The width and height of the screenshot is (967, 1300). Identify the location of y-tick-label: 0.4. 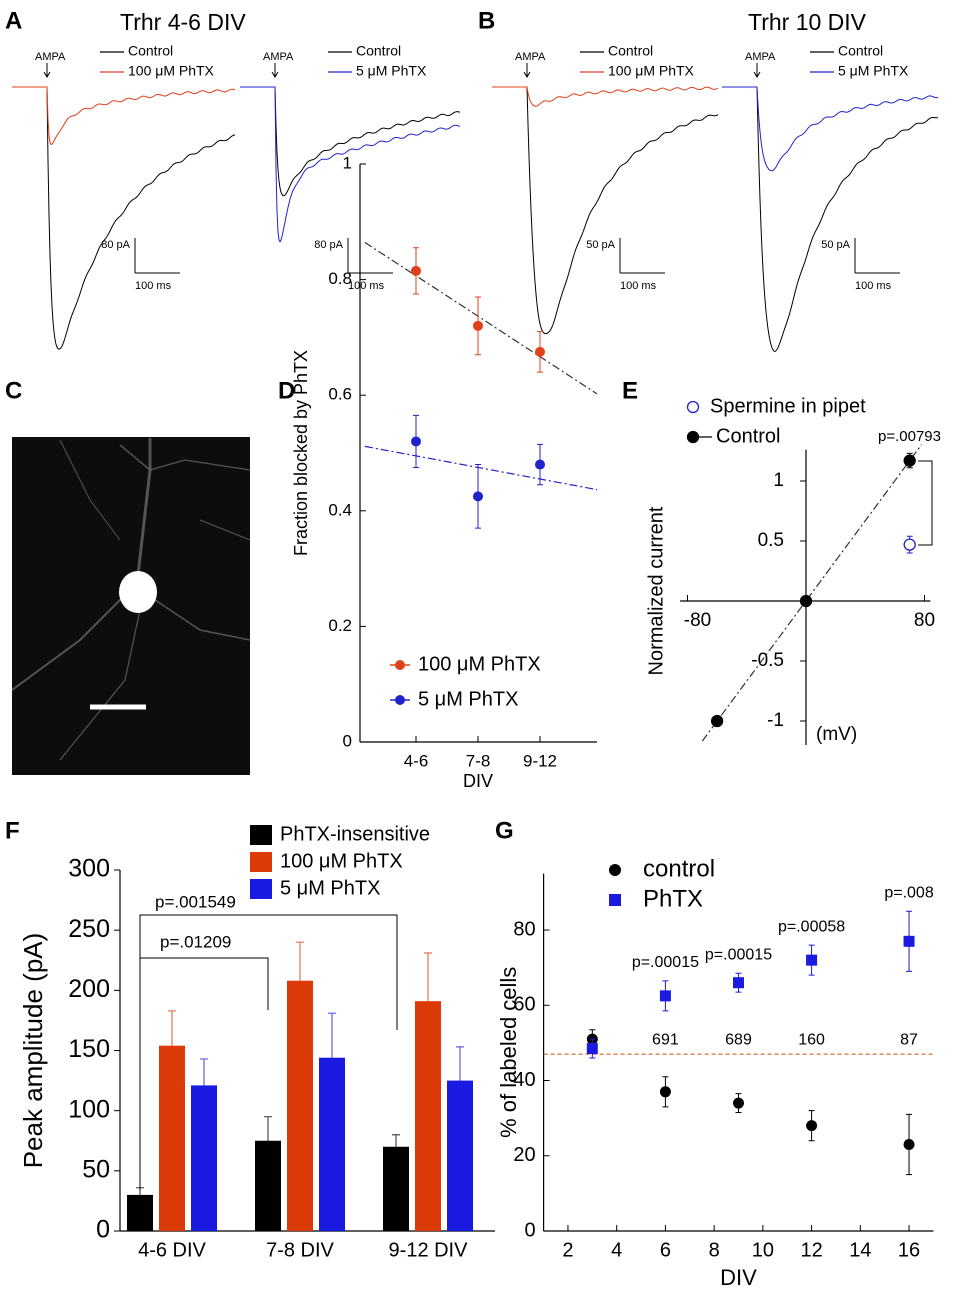
(340, 509).